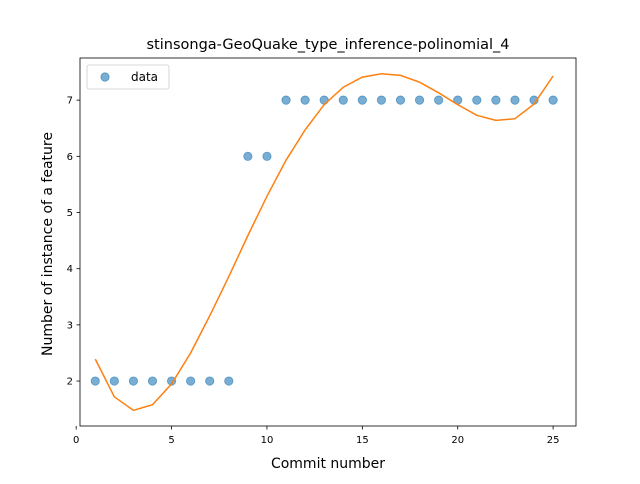  What do you see at coordinates (144, 77) in the screenshot?
I see `legend-label: data` at bounding box center [144, 77].